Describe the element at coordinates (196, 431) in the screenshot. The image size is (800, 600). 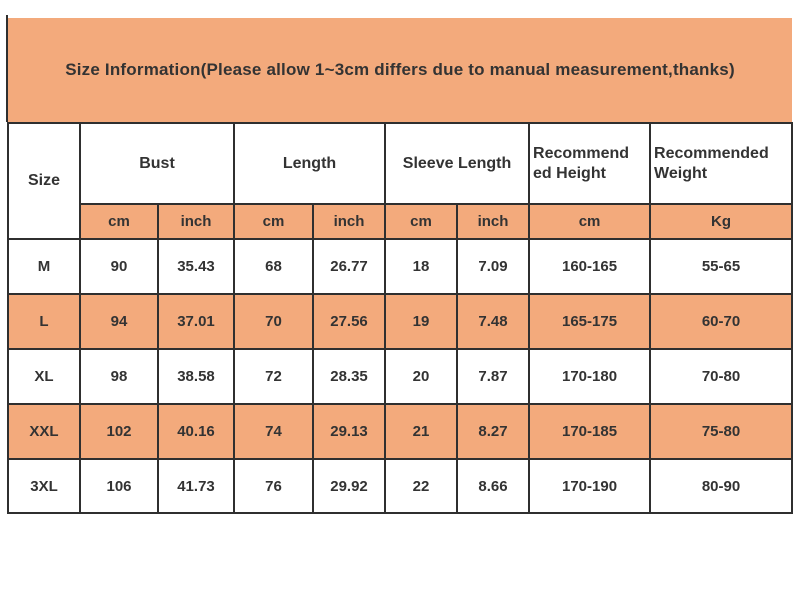
I see `cell-bust-inch: 40.16` at that location.